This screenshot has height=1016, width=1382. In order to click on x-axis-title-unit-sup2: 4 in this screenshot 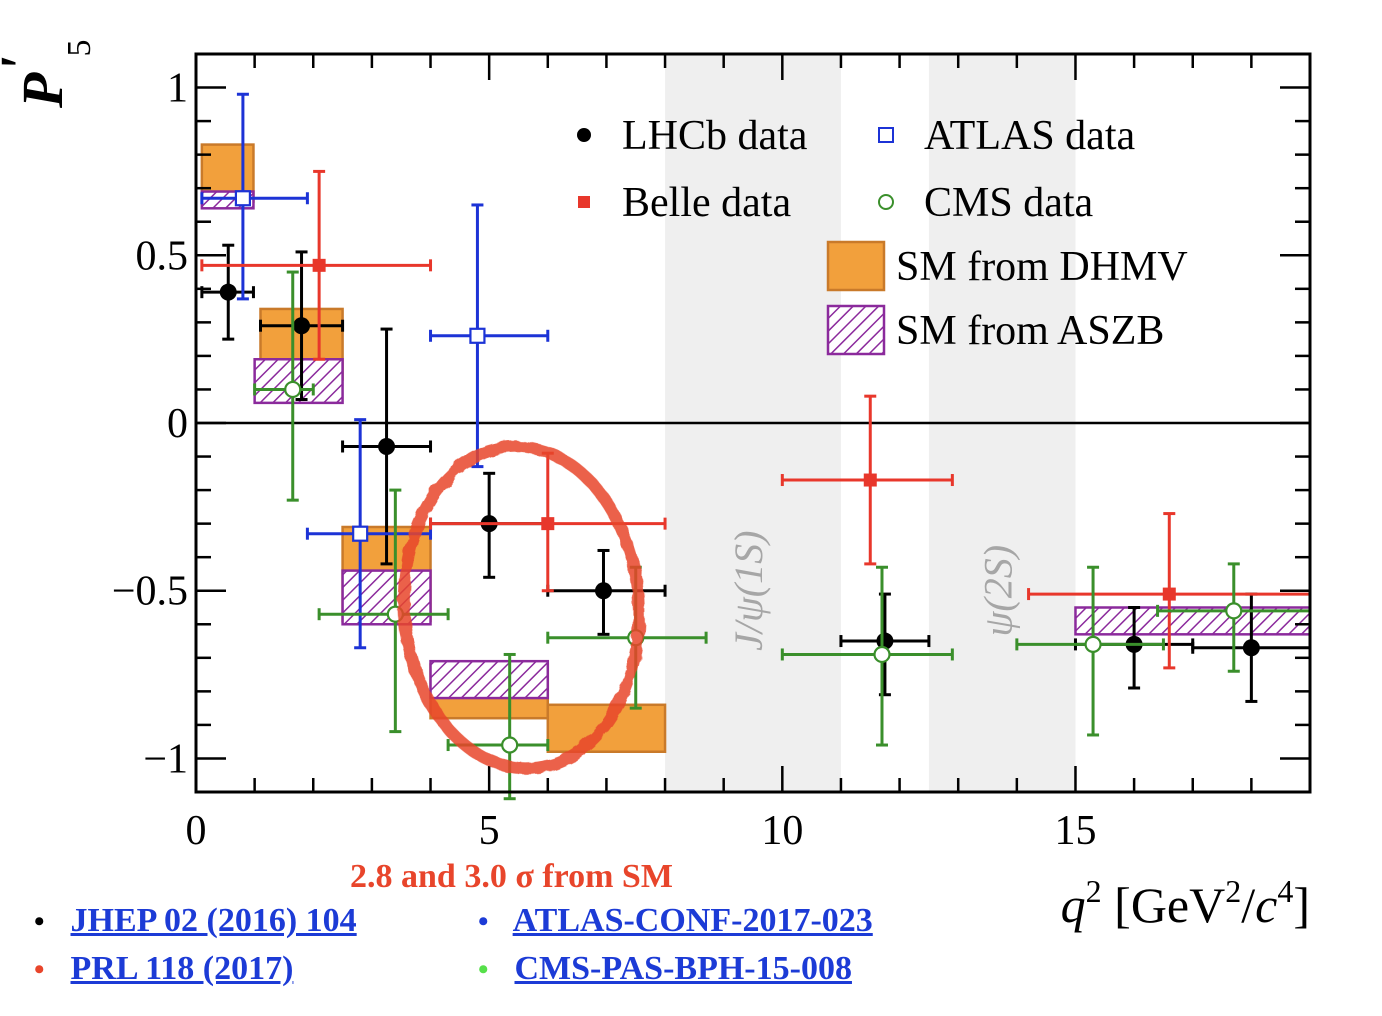, I will do `click(1285, 891)`.